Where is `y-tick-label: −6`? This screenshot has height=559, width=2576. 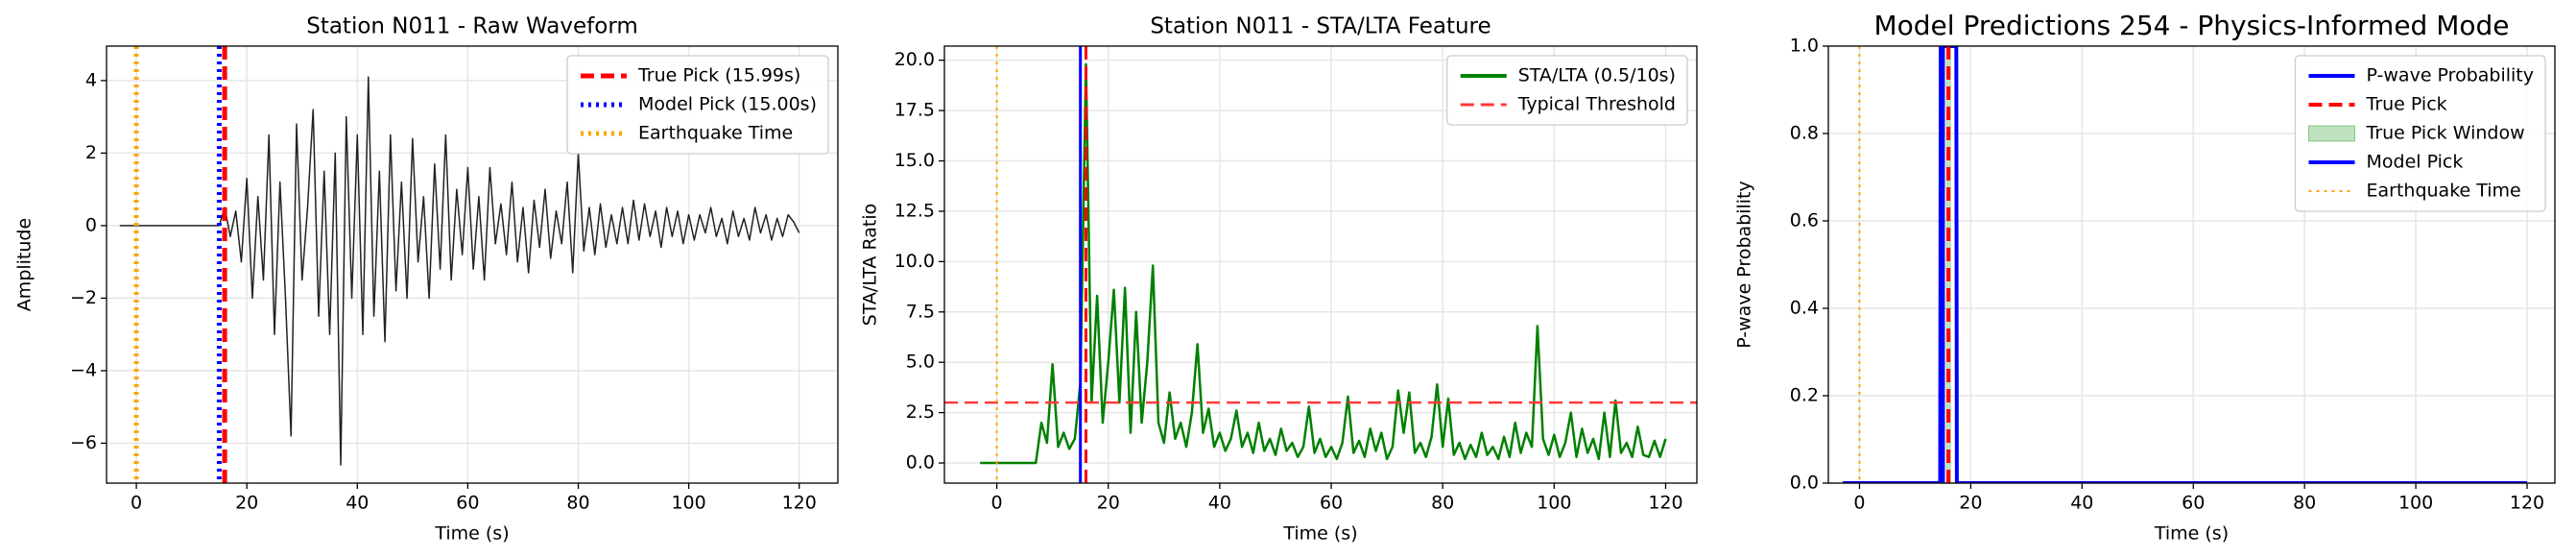 y-tick-label: −6 is located at coordinates (83, 442).